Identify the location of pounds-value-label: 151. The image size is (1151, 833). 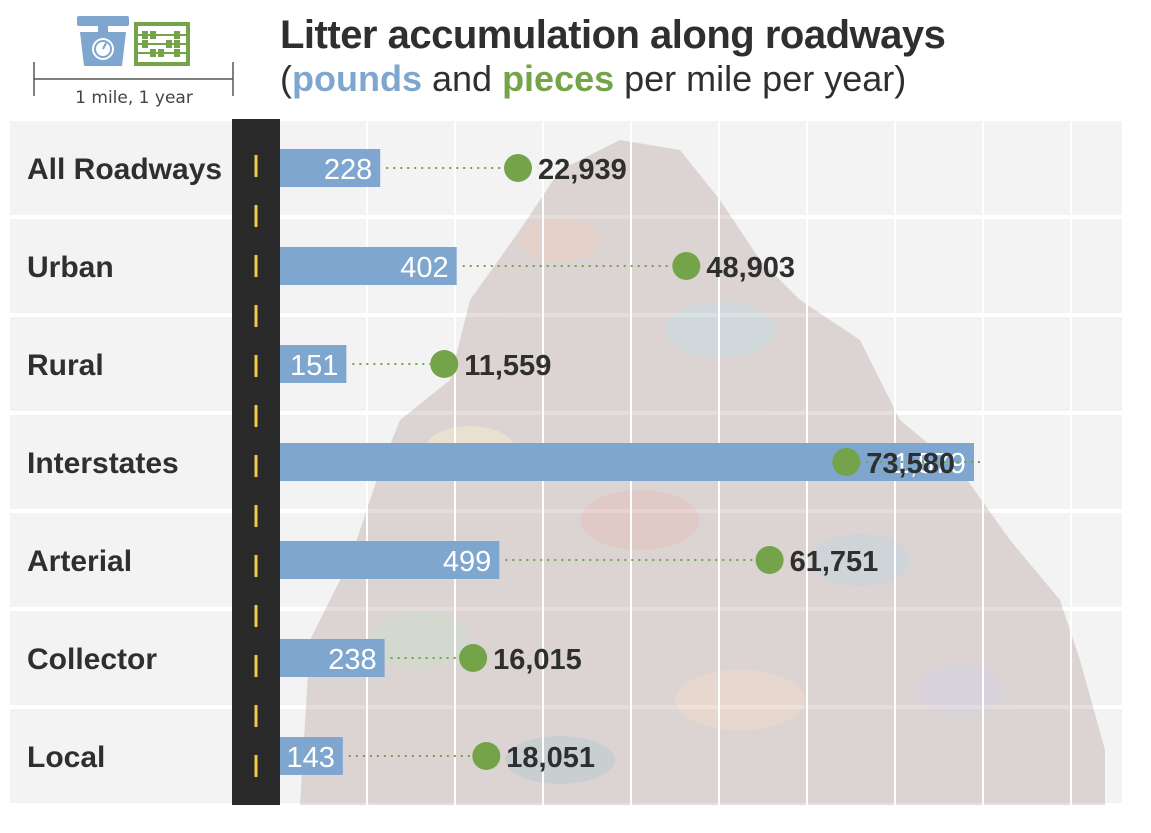
(314, 366).